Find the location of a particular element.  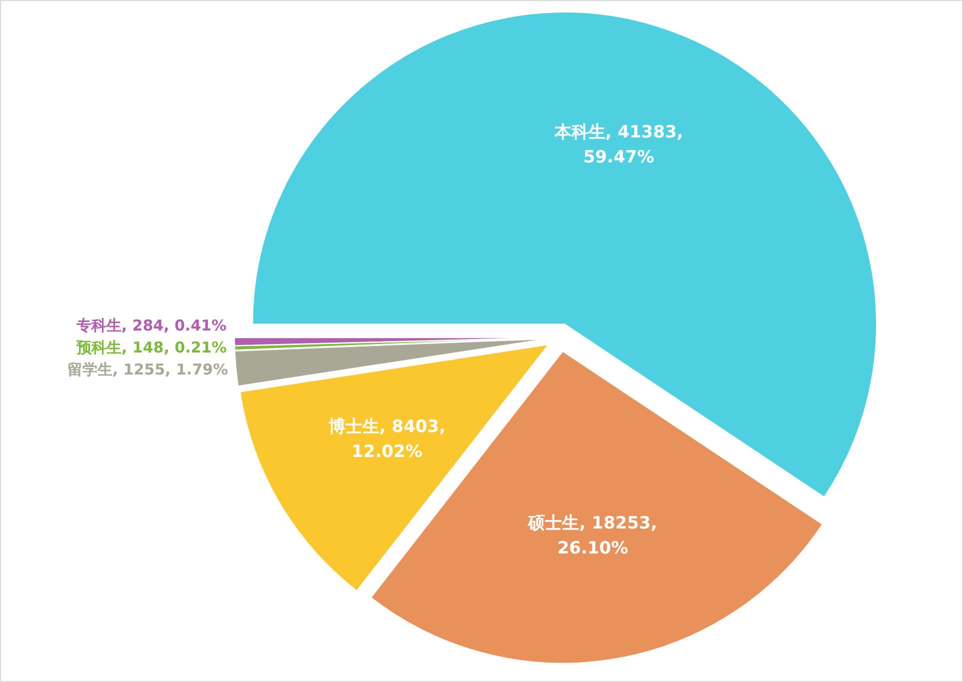

slice-label: 留学生, 1255, 1.79% is located at coordinates (147, 369).